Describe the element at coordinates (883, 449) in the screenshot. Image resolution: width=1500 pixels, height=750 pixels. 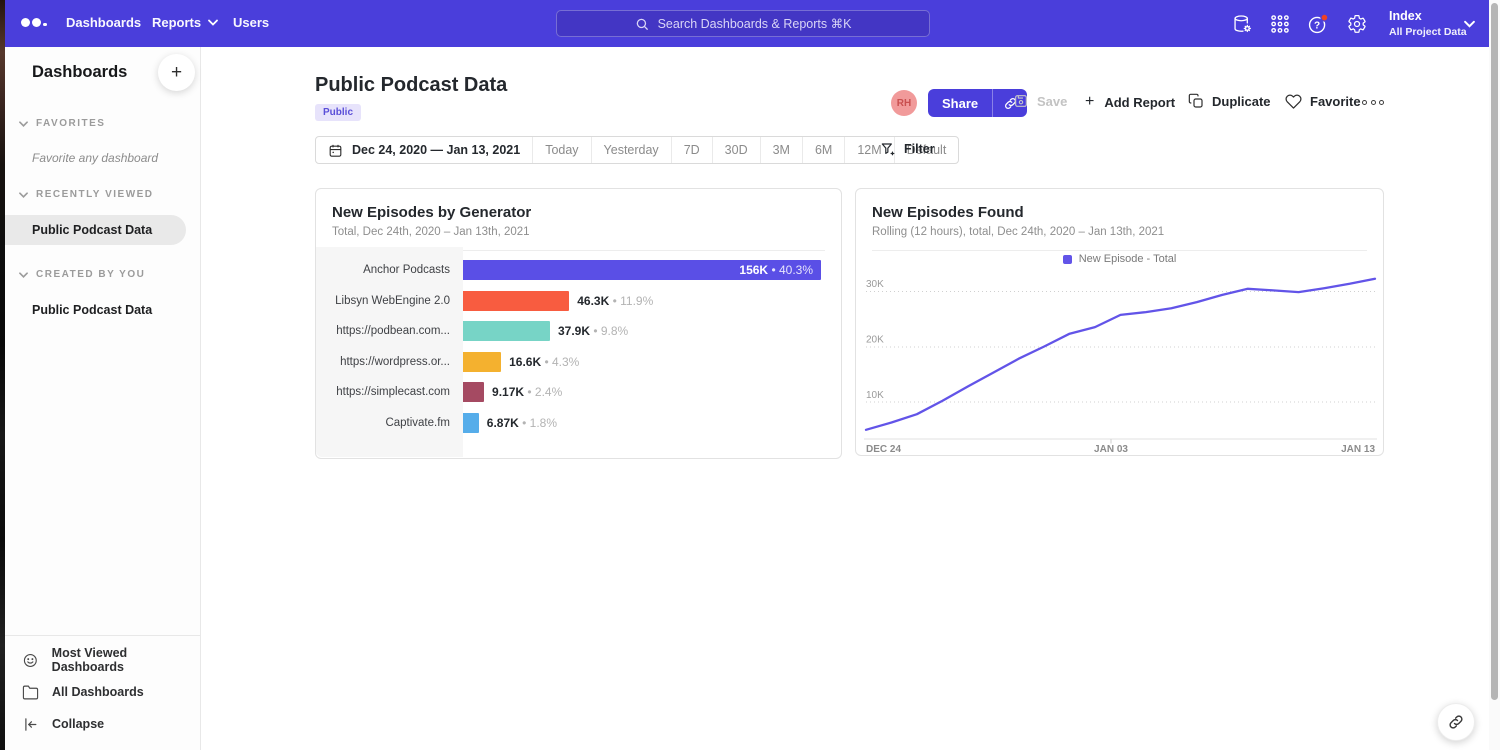
I see `x-tick-dec24: DEC 24` at that location.